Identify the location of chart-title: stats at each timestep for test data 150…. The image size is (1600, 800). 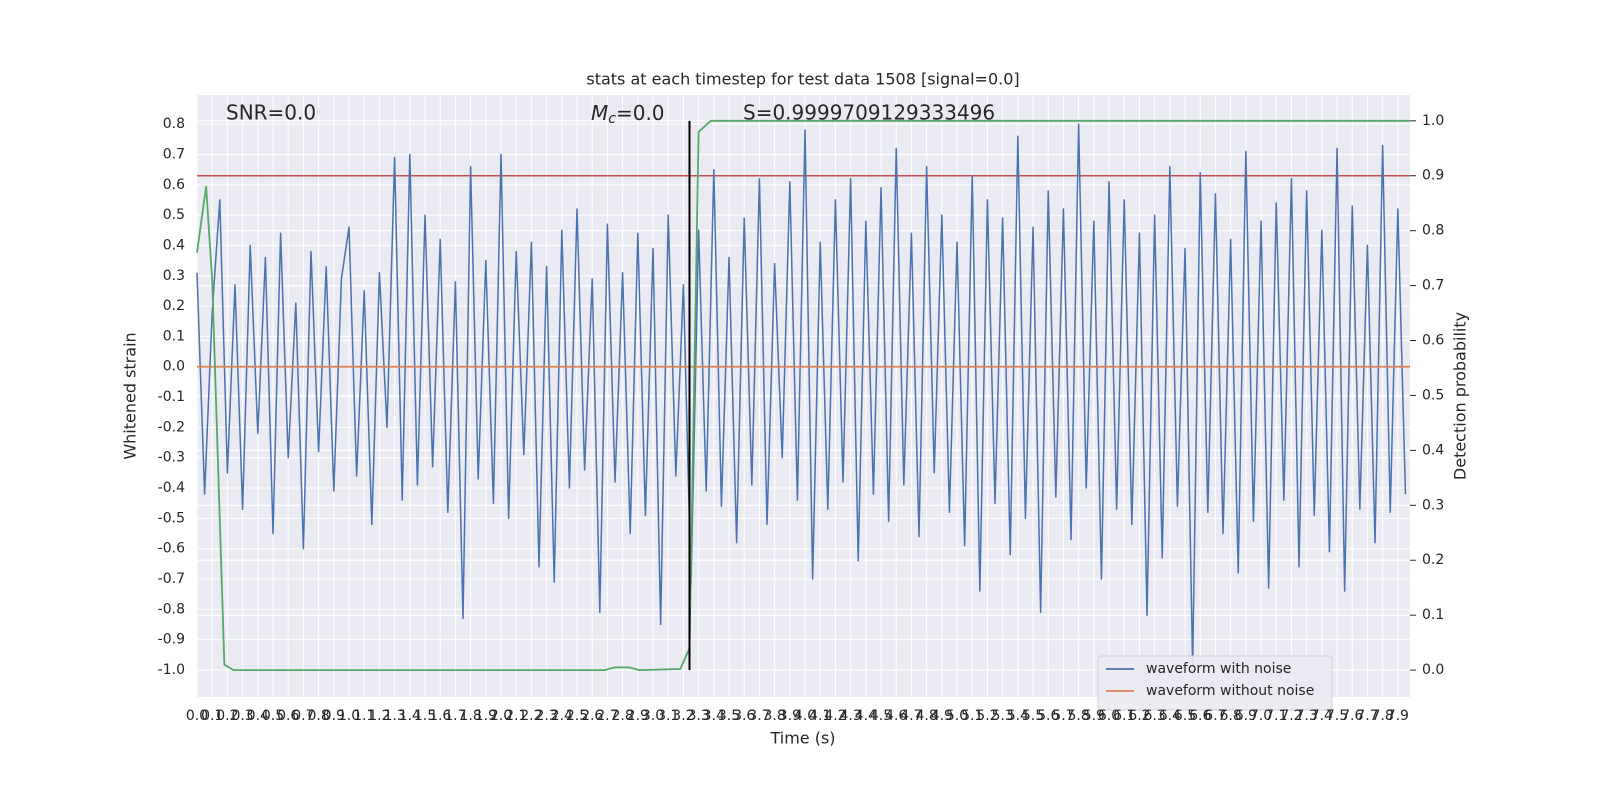
(802, 79).